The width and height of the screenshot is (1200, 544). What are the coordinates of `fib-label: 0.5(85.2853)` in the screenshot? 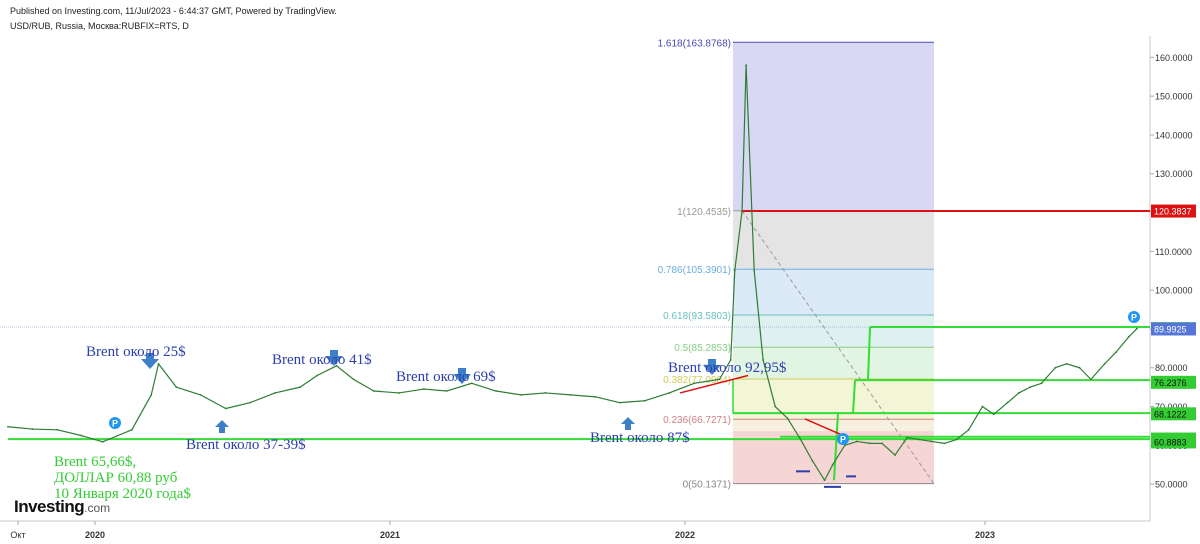 It's located at (702, 348).